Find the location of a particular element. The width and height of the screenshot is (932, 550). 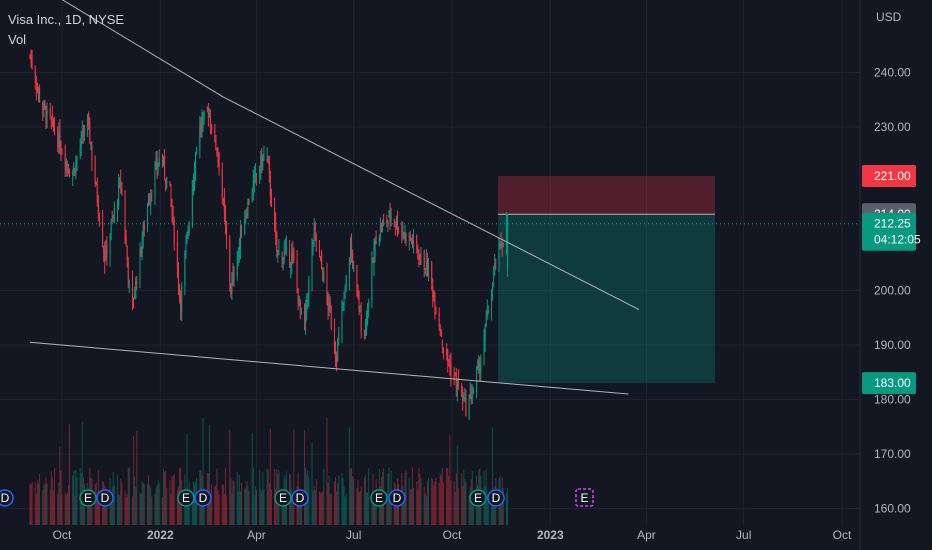

position-risk-zone is located at coordinates (606, 195).